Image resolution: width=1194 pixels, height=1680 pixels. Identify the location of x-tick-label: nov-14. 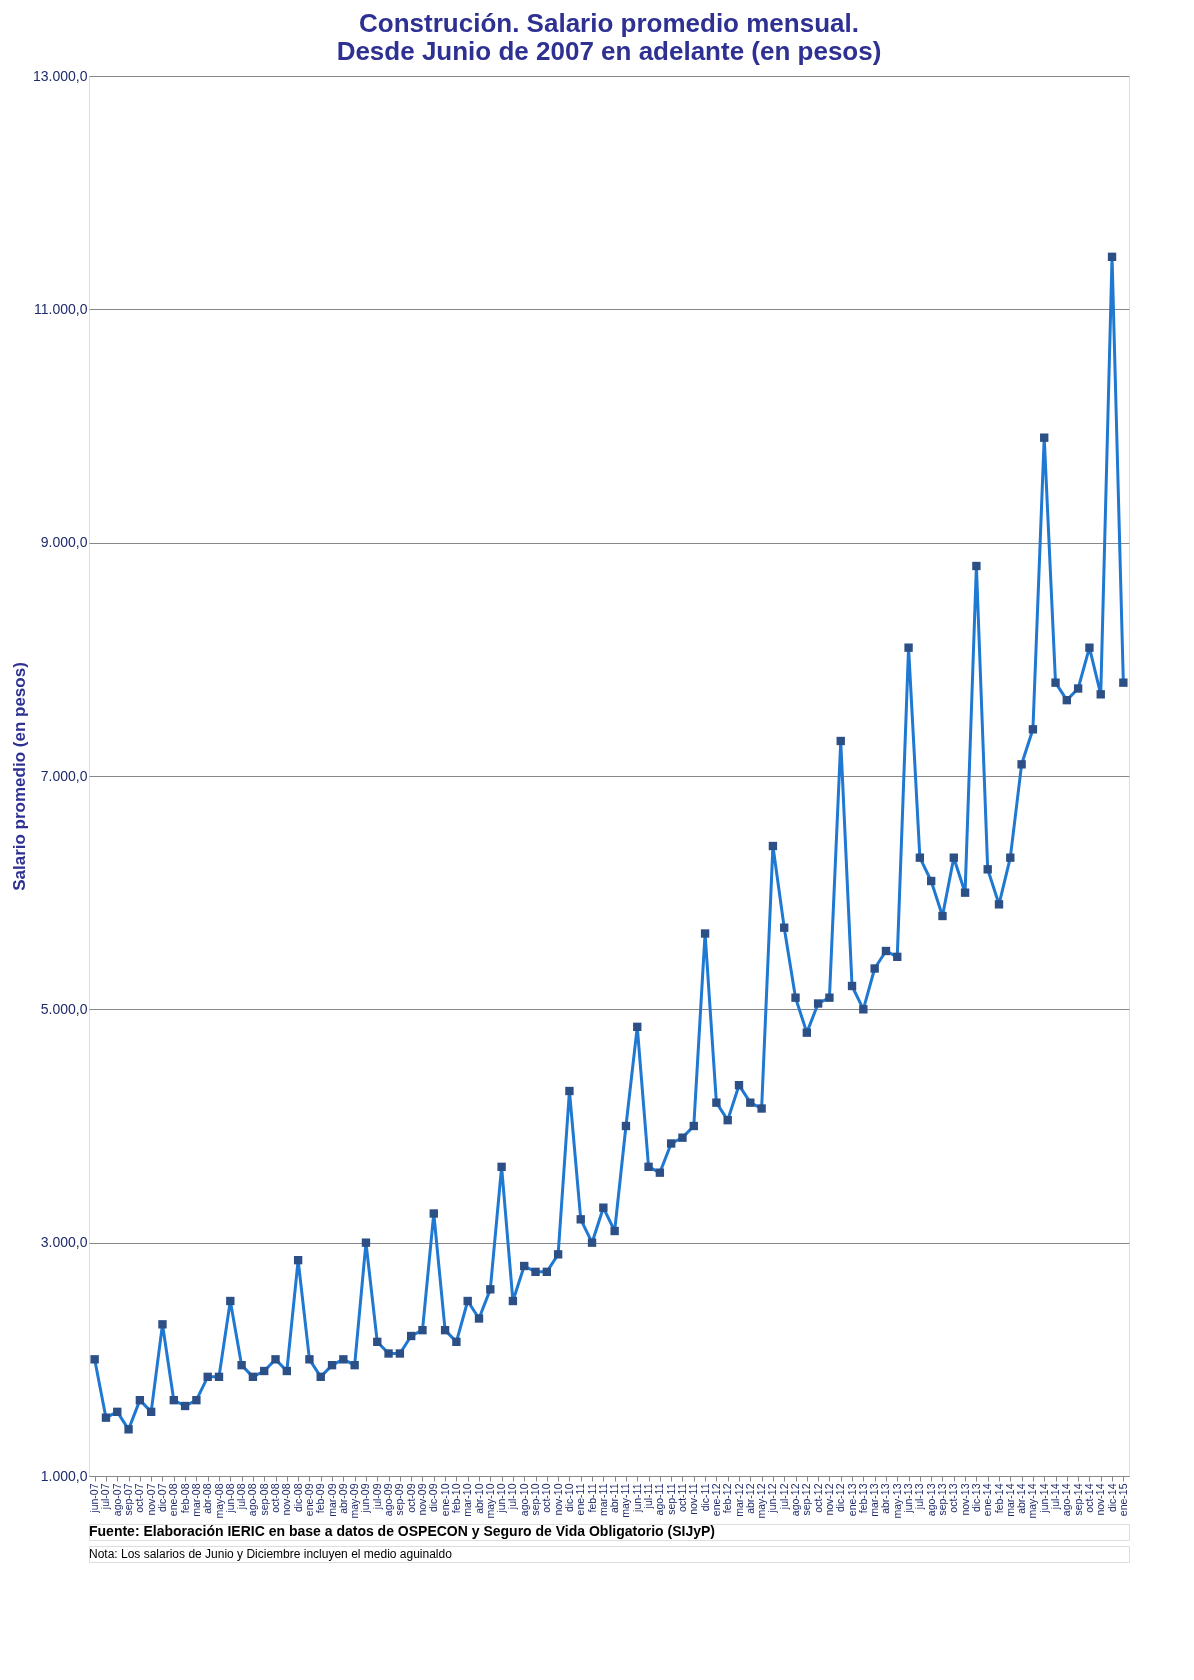
(1100, 1499).